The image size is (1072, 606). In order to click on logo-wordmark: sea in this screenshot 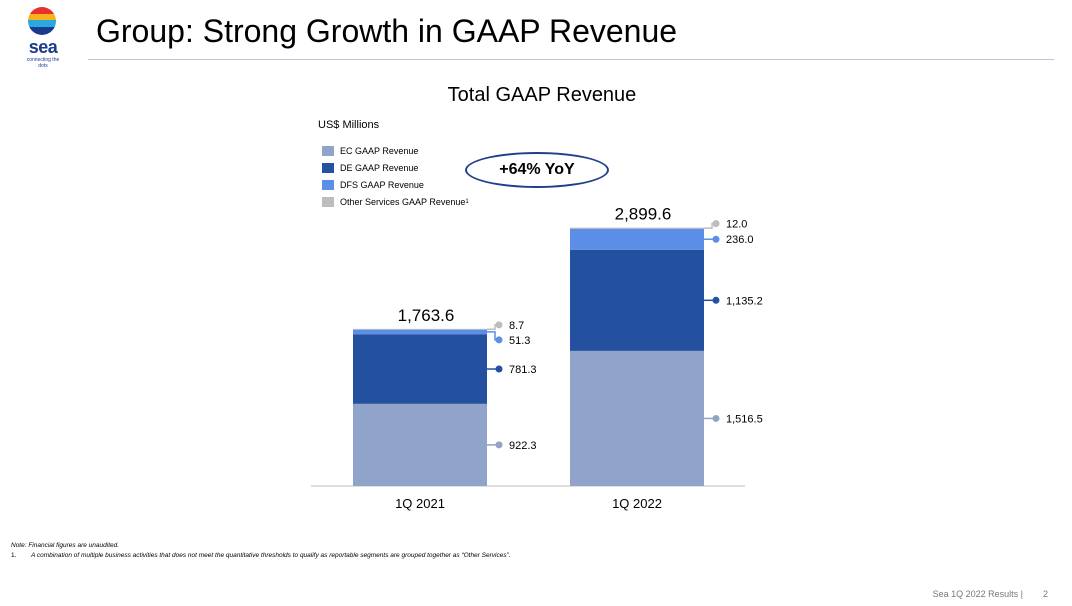, I will do `click(43, 47)`.